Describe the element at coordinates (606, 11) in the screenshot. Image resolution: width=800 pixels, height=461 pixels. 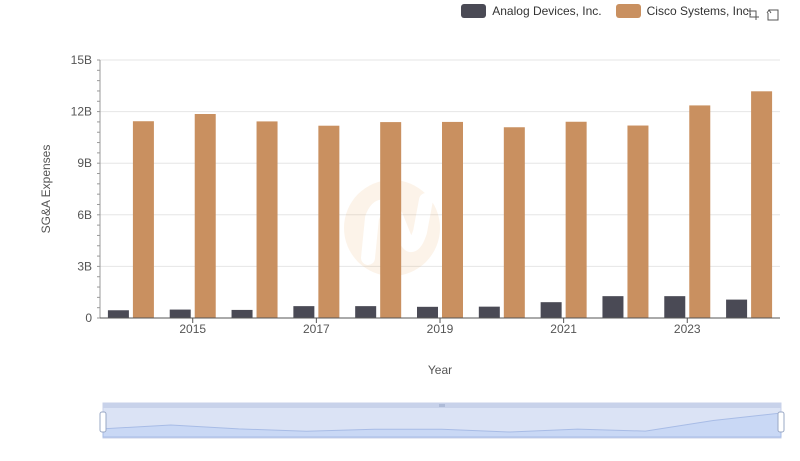
I see `legend: Analog Devices, Inc. Cisco Systems, Inc.` at that location.